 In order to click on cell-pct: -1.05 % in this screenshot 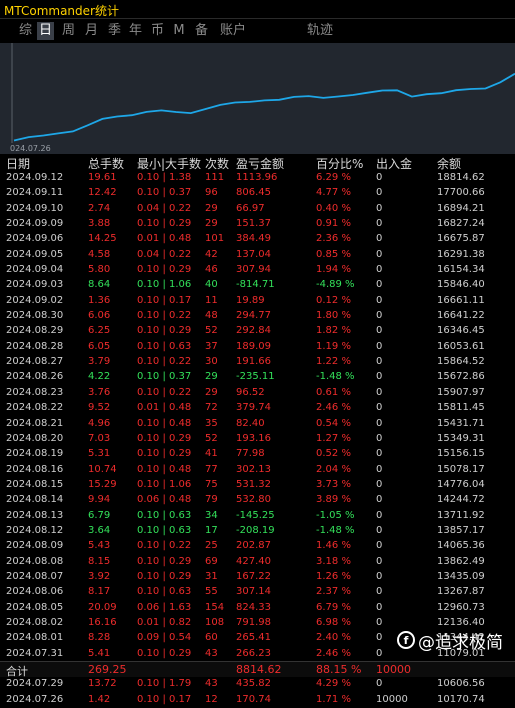, I will do `click(335, 515)`.